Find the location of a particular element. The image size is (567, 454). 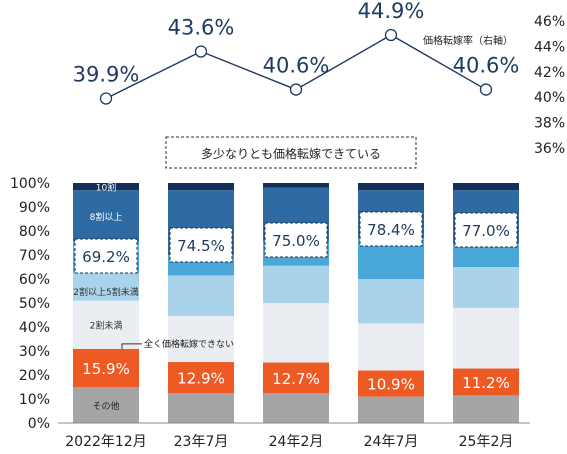

annotation-text: 多少なりとも価格転嫁できている is located at coordinates (291, 153).